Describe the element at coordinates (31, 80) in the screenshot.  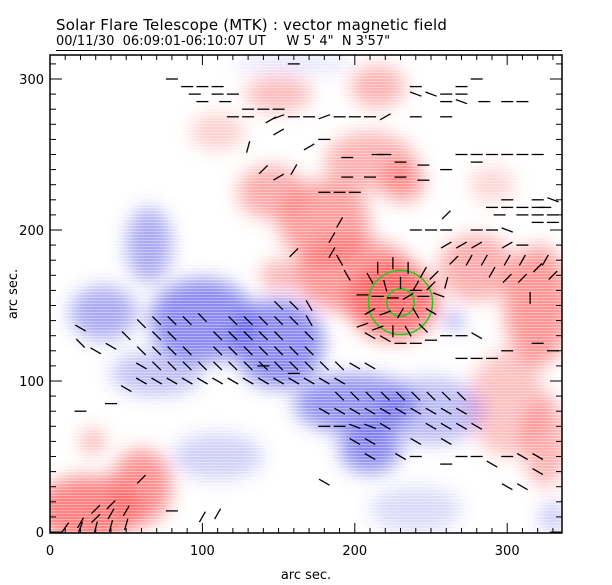
I see `y-tick-label: 300` at that location.